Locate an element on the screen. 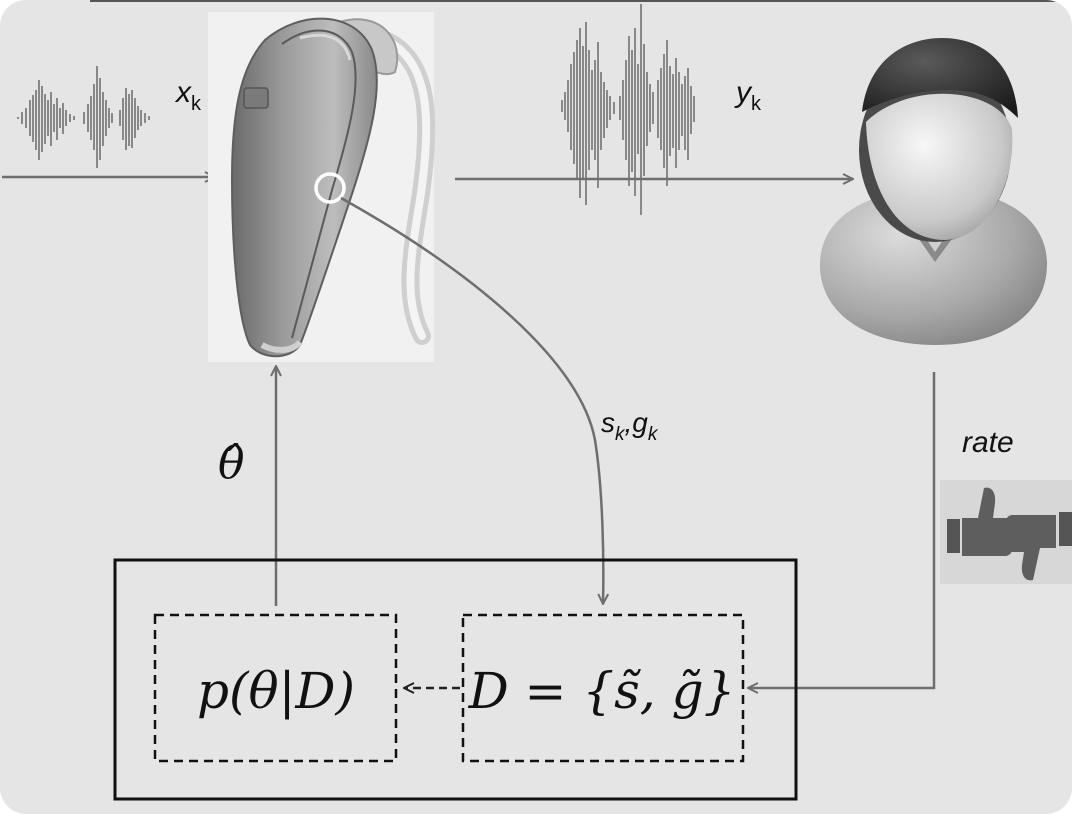 Image resolution: width=1072 pixels, height=814 pixels. hearing-aid-icon is located at coordinates (322, 187).